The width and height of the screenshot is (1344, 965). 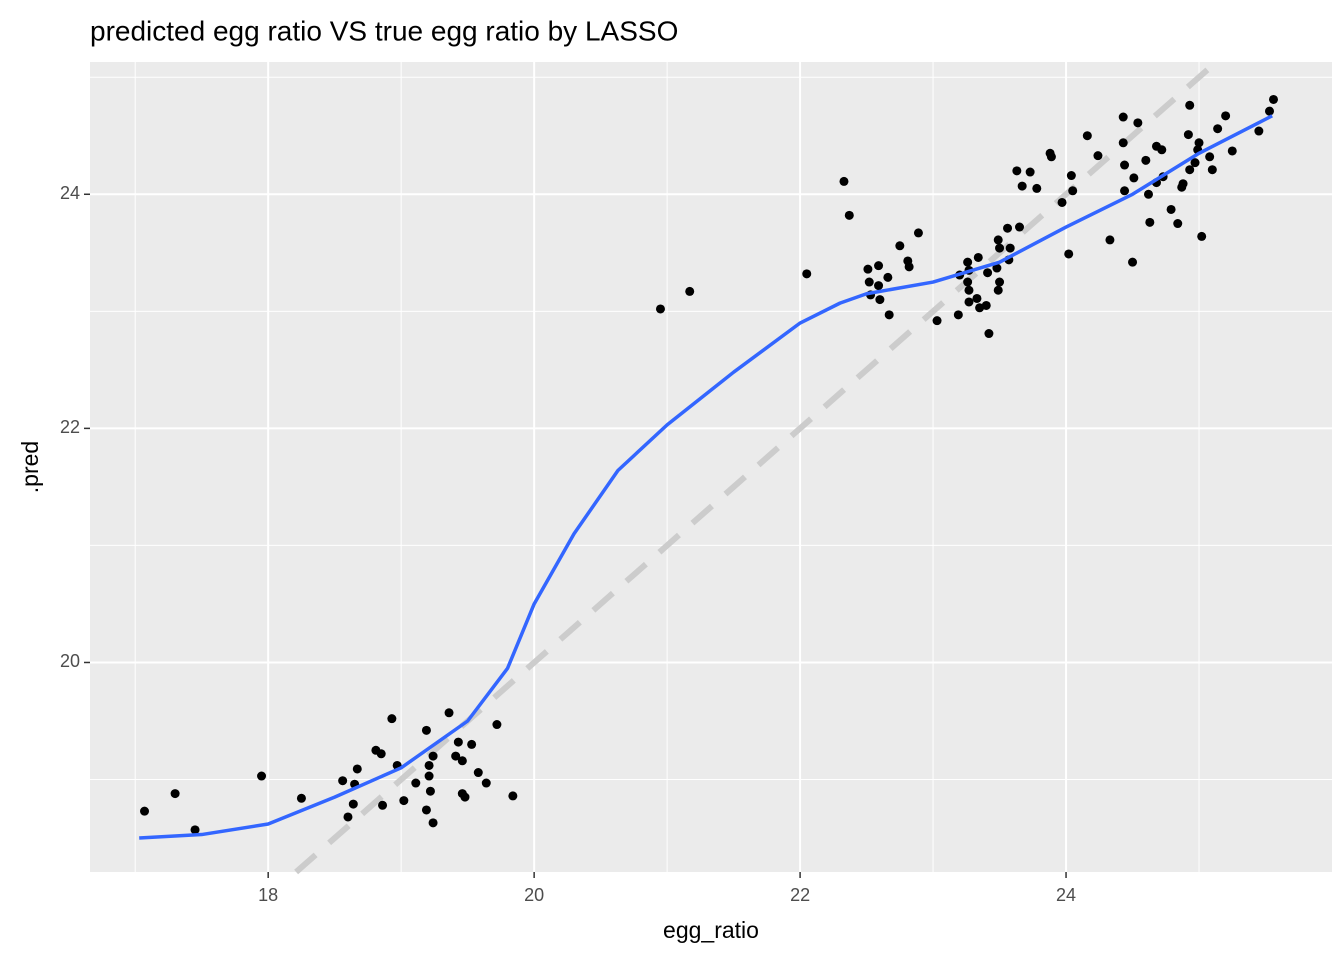 I want to click on y-axis-title: .pred, so click(x=30, y=467).